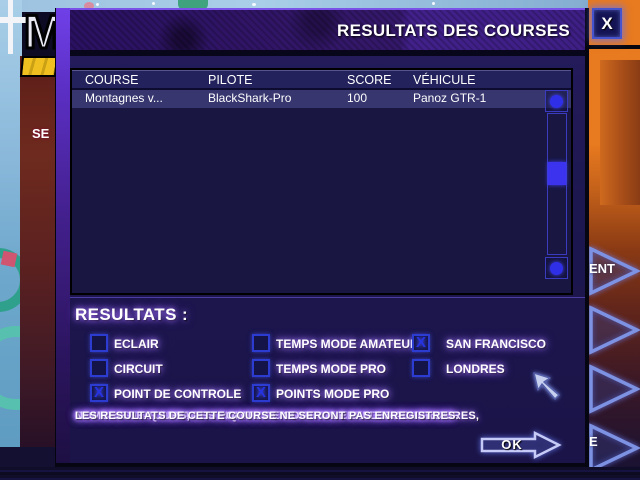 The image size is (640, 480). I want to click on table-header: COURSE PILOTE SCORE VÉHICULE, so click(321, 80).